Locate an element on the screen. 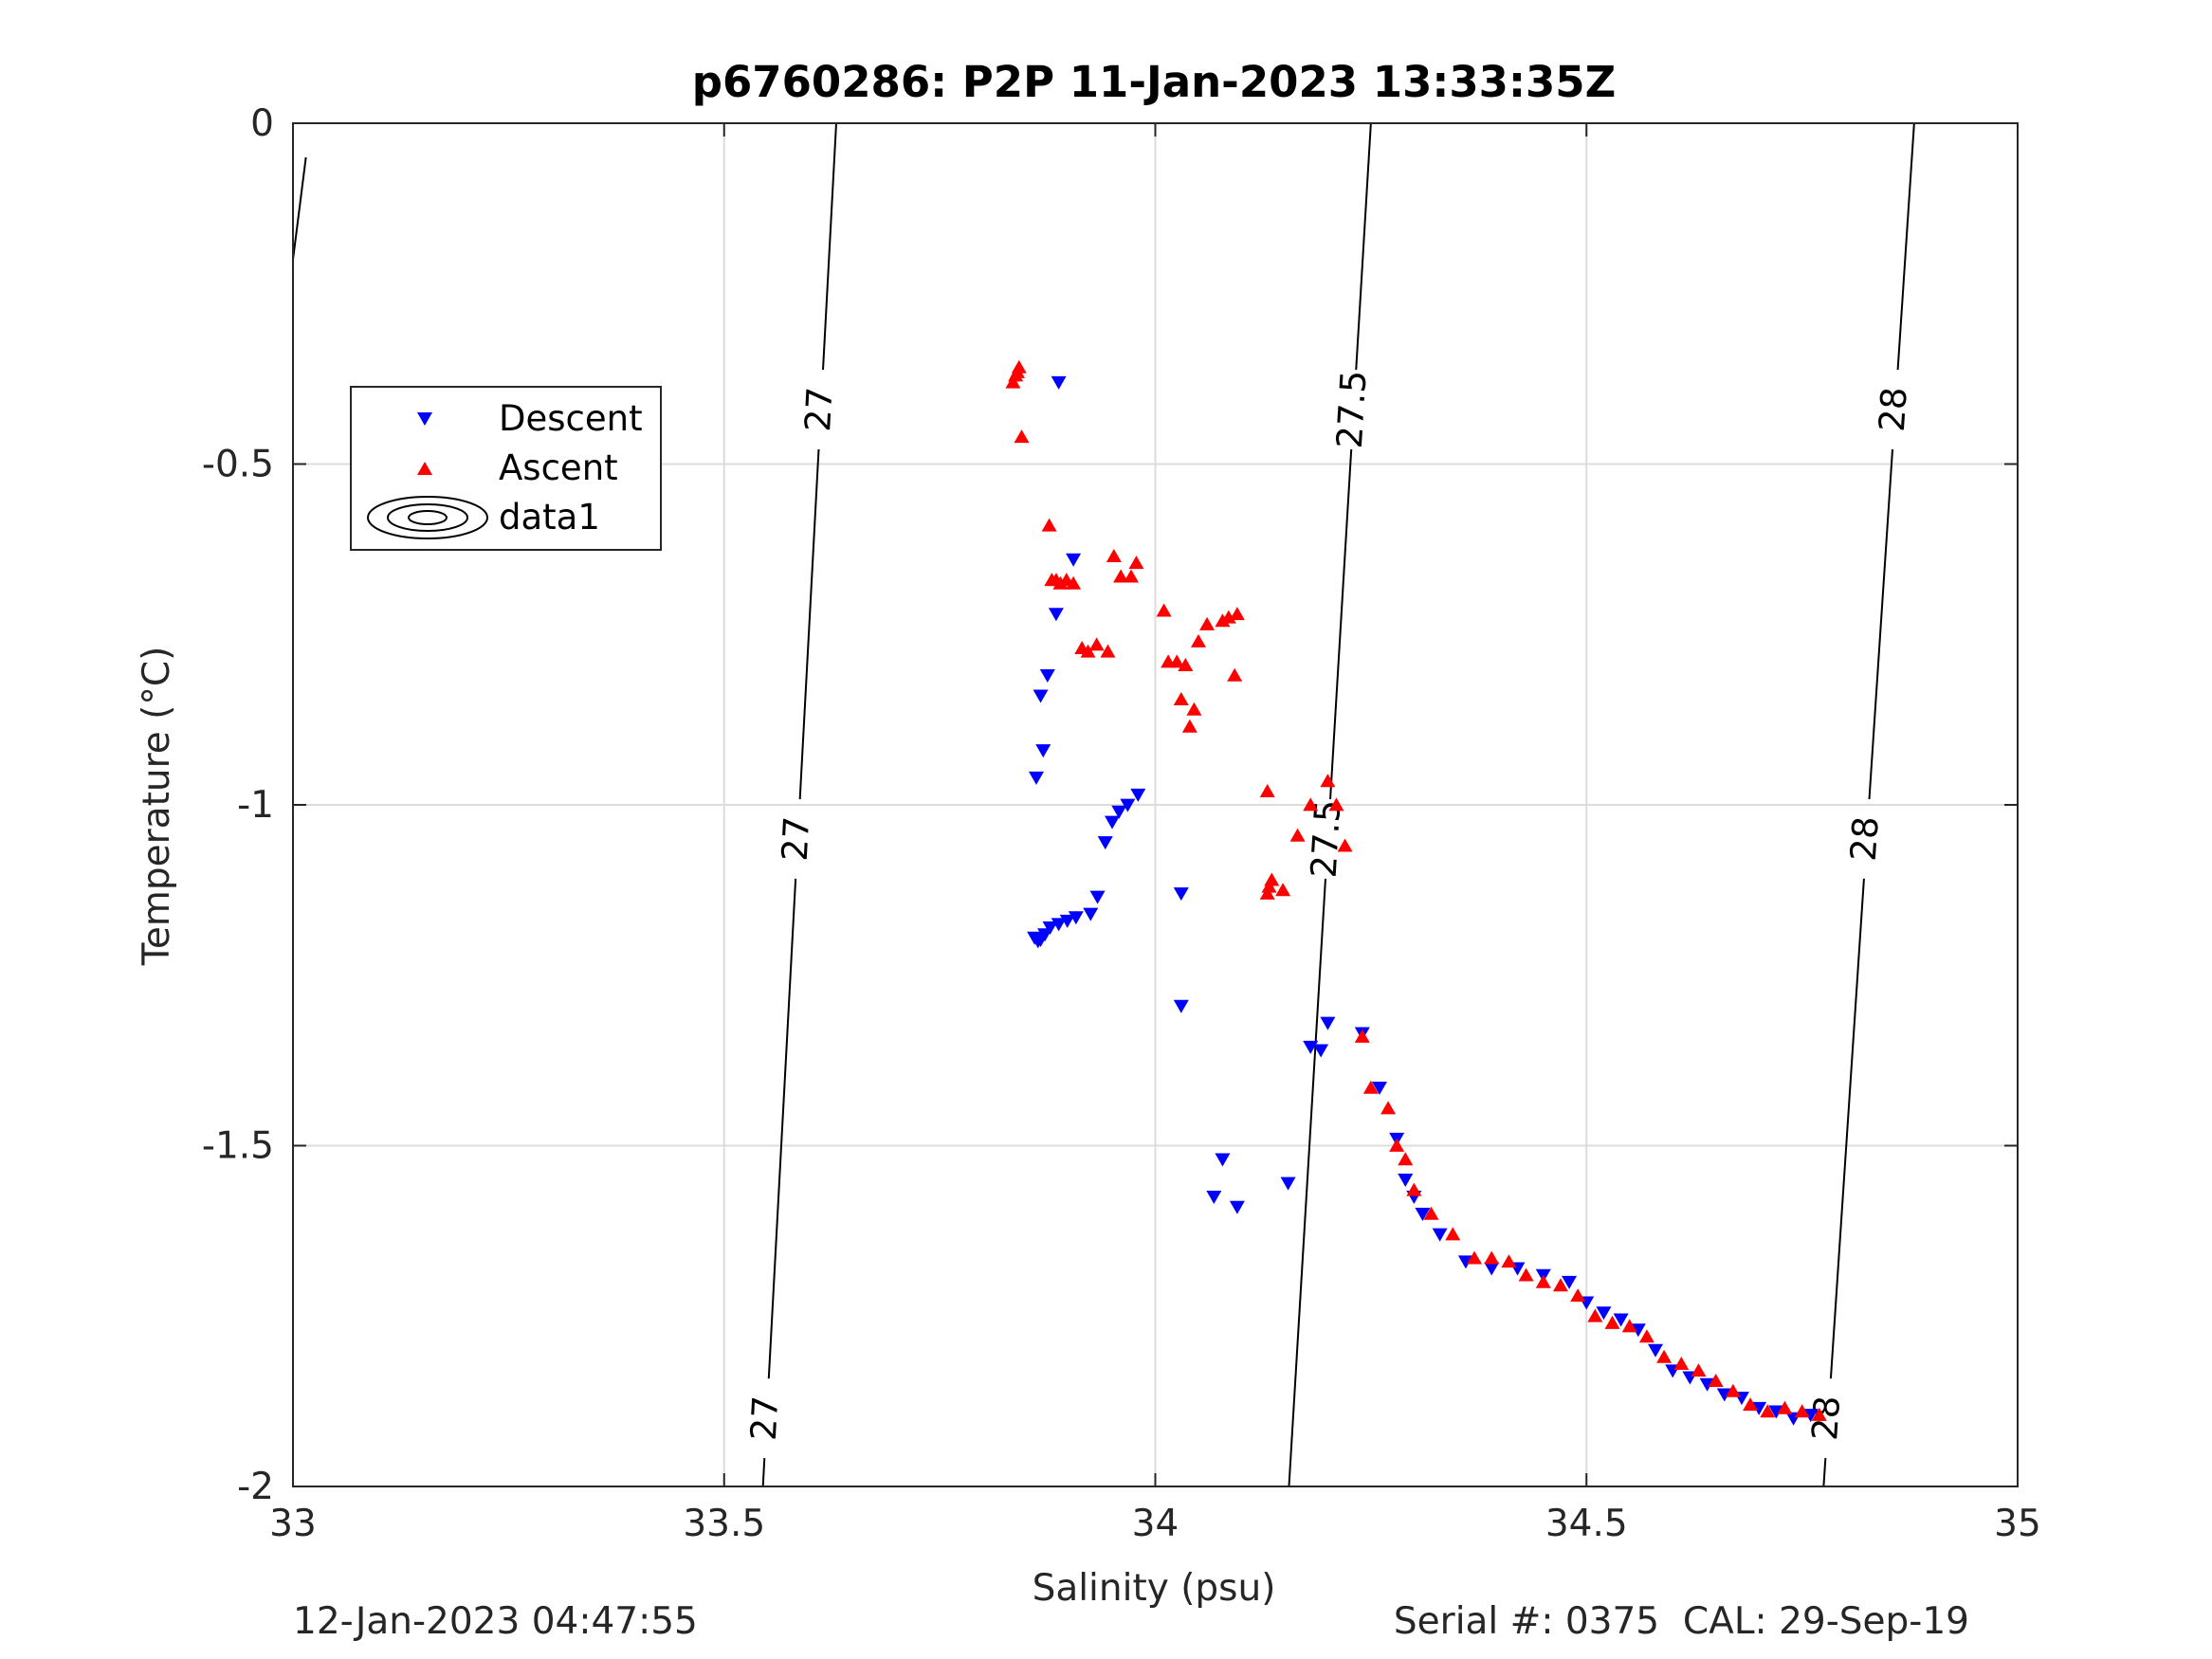  legend-descent-marker is located at coordinates (424, 419).